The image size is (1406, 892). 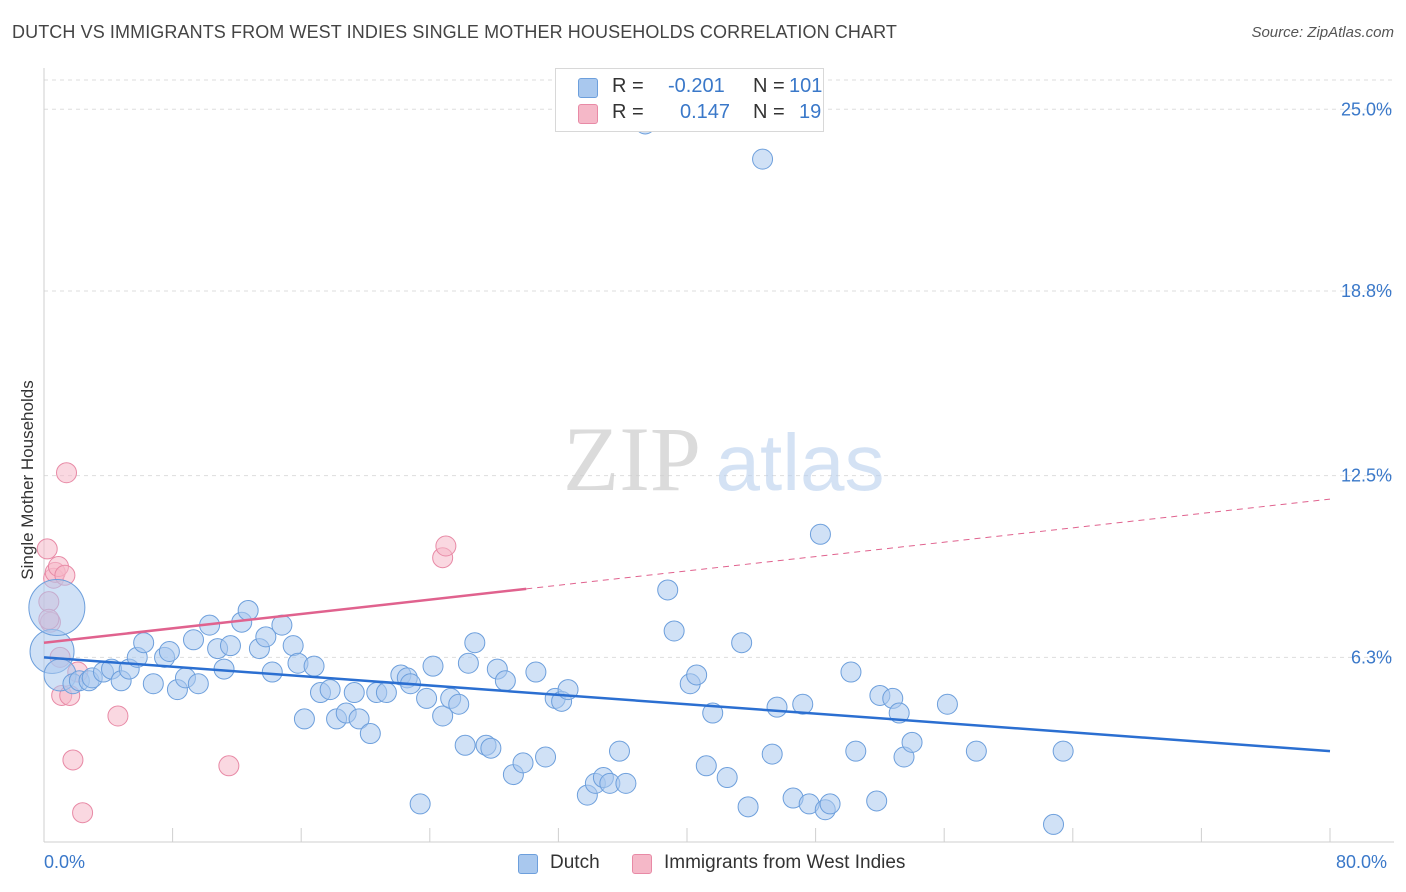 What do you see at coordinates (785, 862) in the screenshot?
I see `legend-label-west-indies: Immigrants from West Indies` at bounding box center [785, 862].